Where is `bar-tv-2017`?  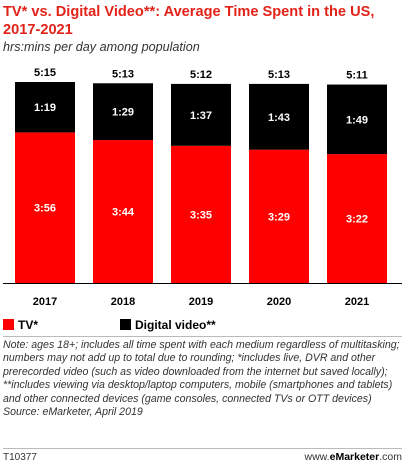 bar-tv-2017 is located at coordinates (45, 207).